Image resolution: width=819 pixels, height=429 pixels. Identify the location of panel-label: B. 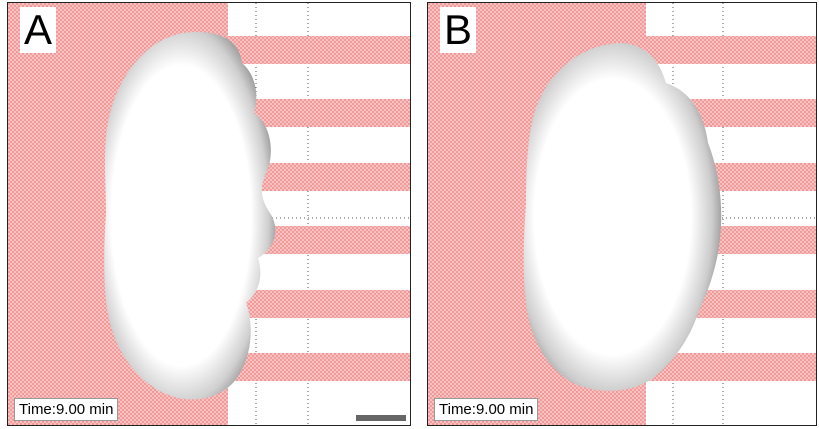
(458, 30).